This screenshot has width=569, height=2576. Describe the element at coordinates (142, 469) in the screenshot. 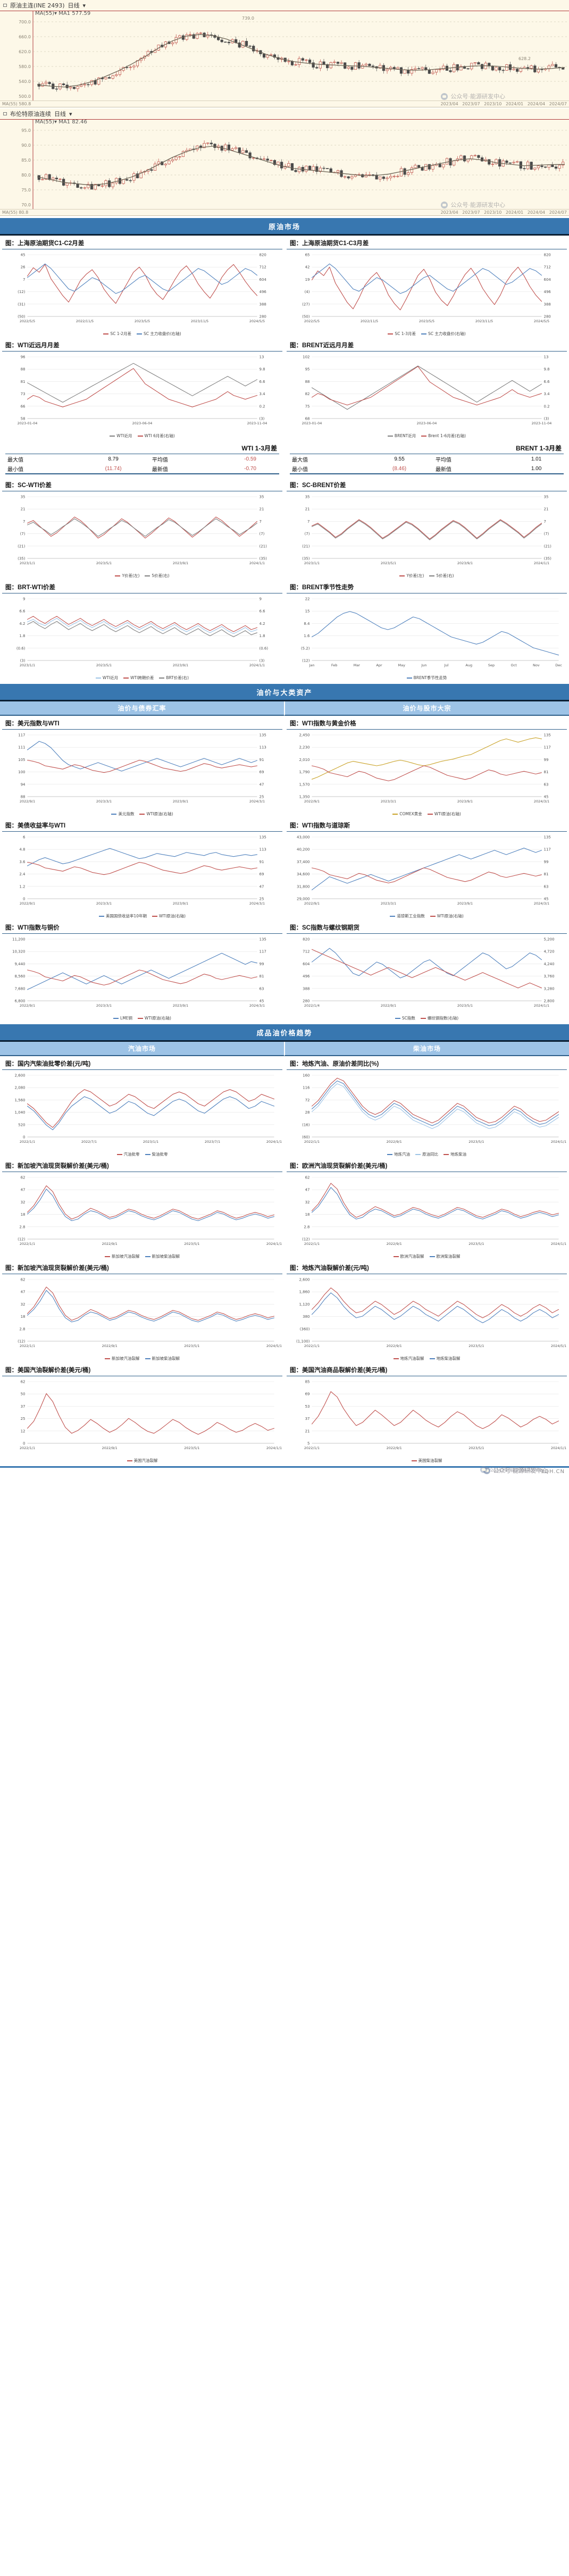

I see `table-row: 最小值 (11.74) 最新值 -0.70` at that location.